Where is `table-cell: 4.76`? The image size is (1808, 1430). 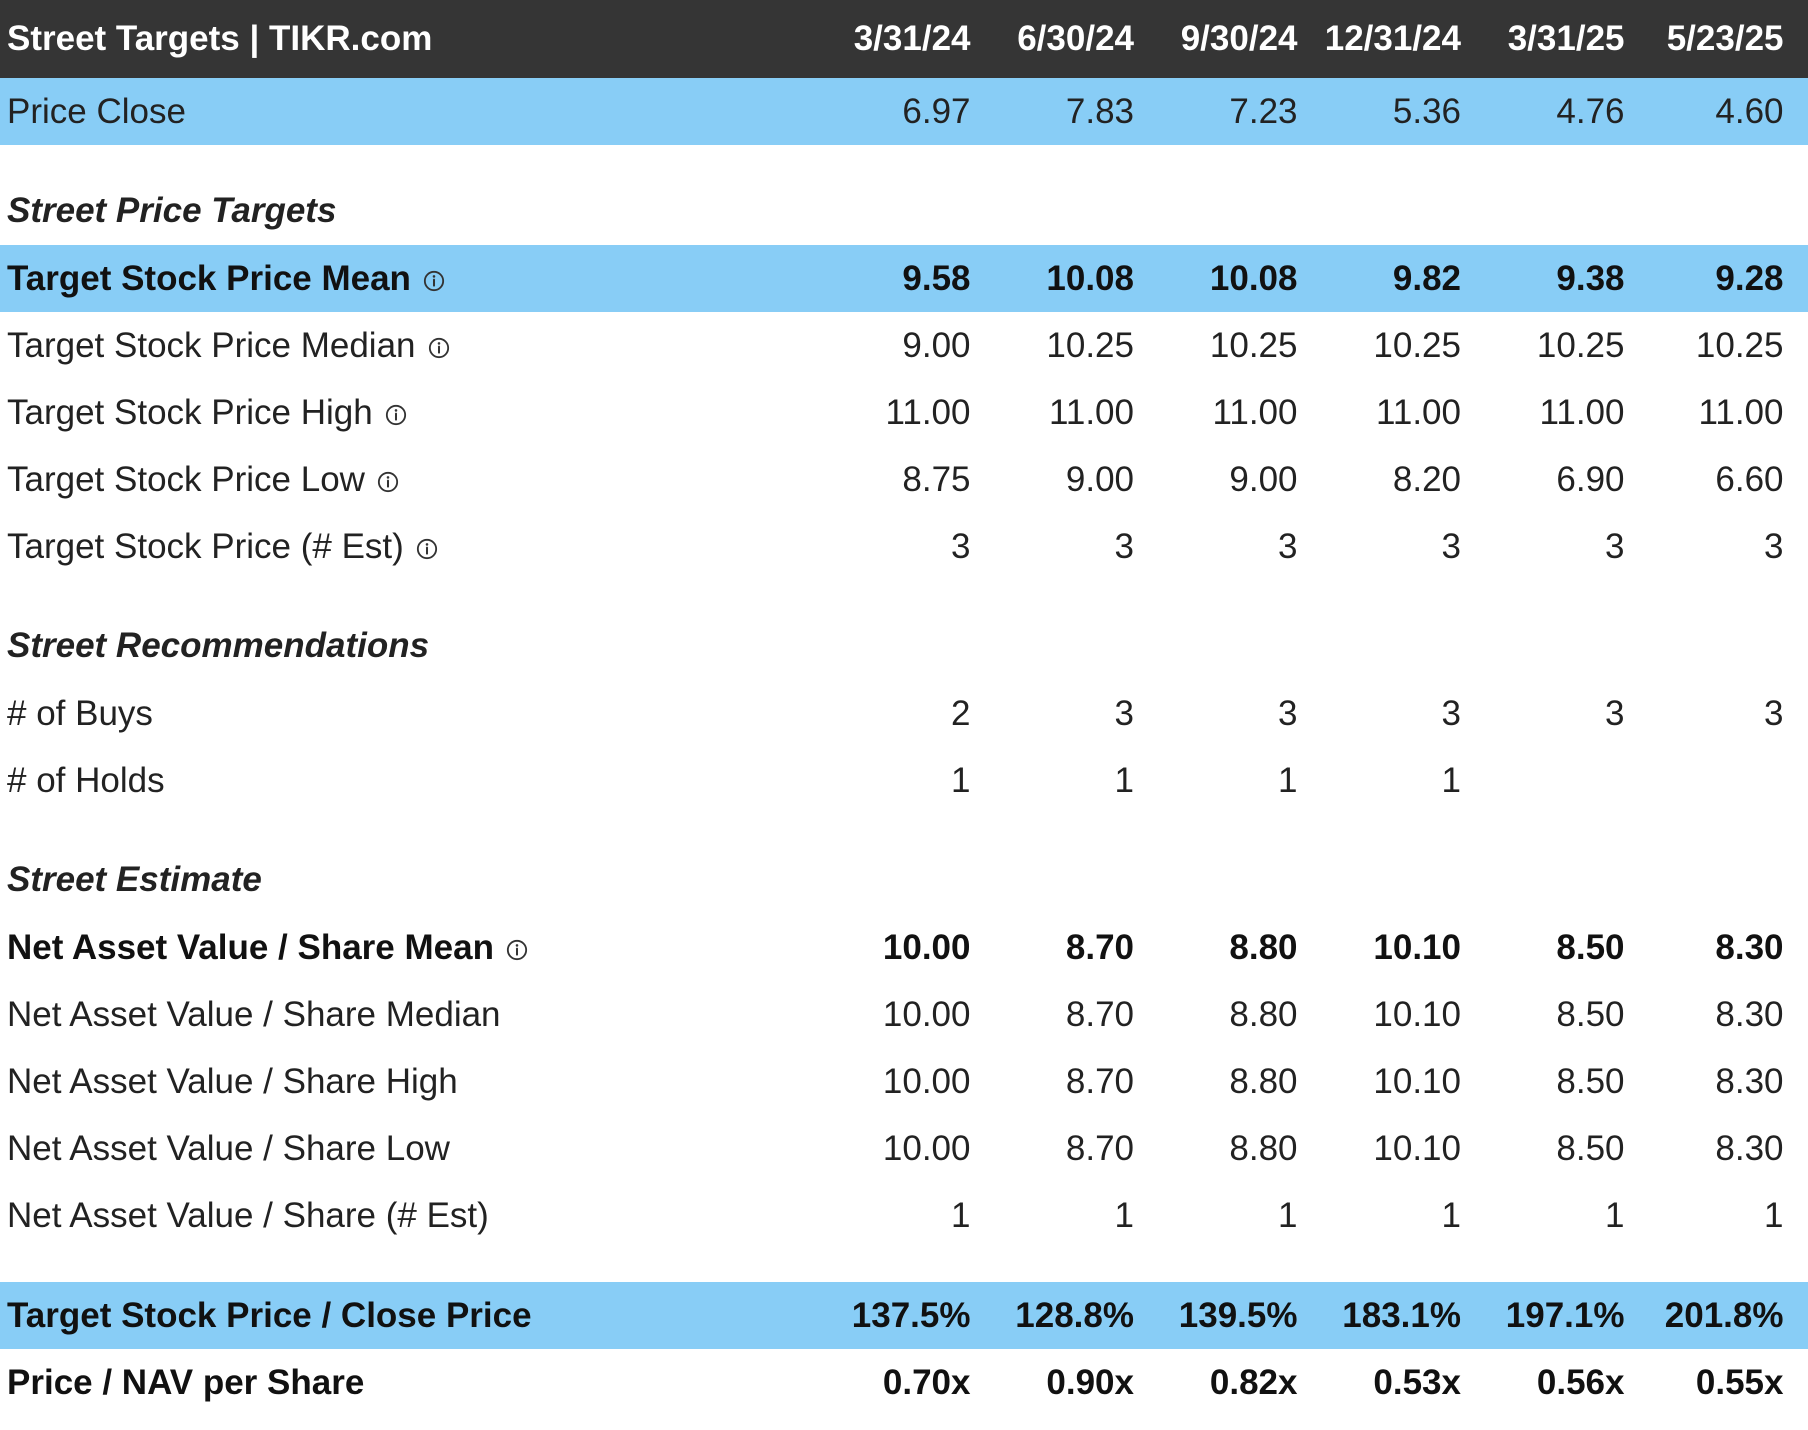
table-cell: 4.76 is located at coordinates (1590, 111).